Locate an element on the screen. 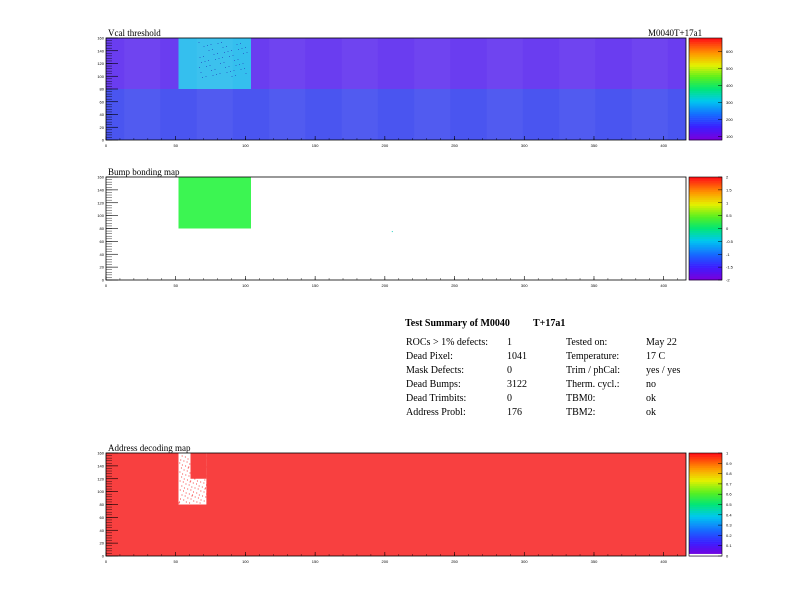  bump-xtick-label-2: 100 is located at coordinates (245, 285).